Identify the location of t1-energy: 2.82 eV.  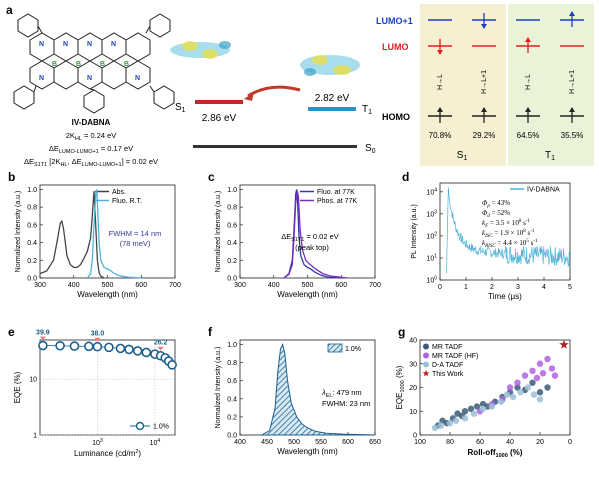
(332, 98).